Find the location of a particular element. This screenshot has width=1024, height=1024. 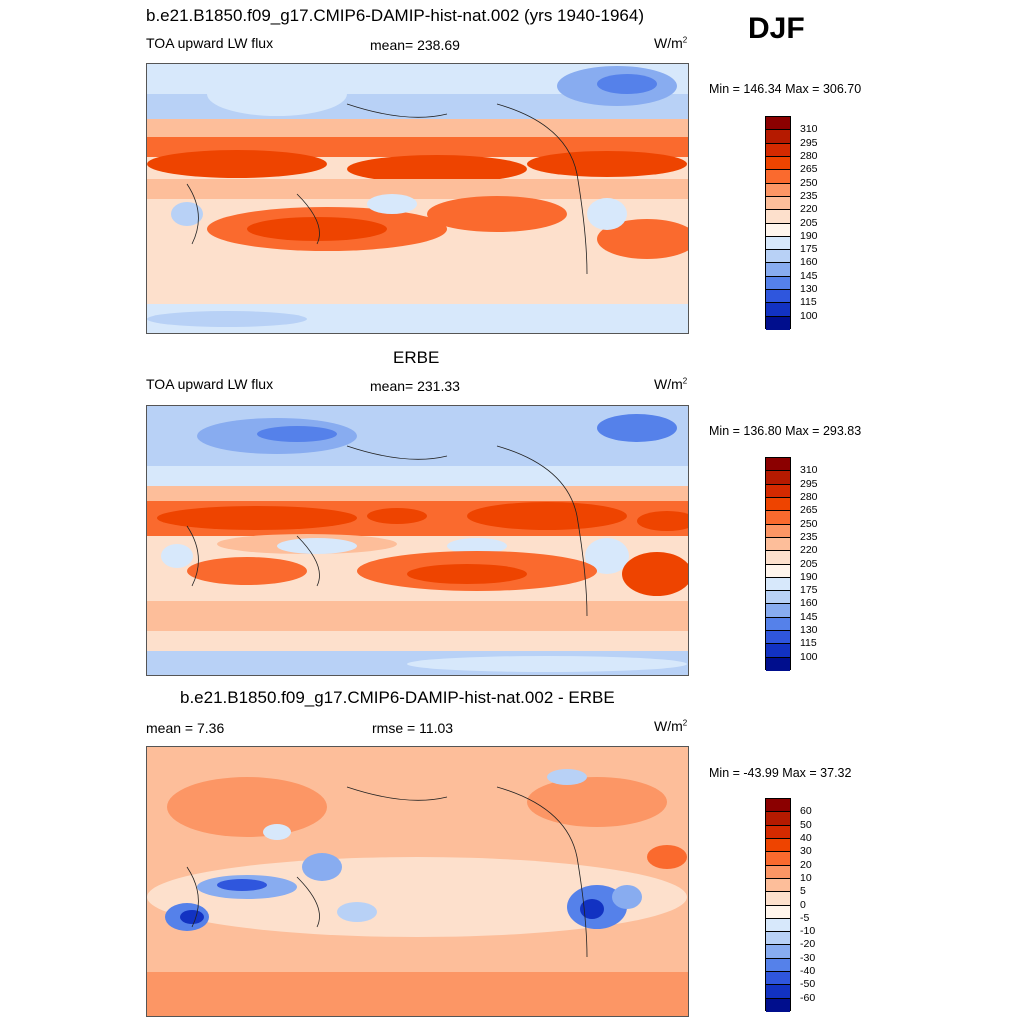

colorbar-tick-label: -60 is located at coordinates (808, 997).